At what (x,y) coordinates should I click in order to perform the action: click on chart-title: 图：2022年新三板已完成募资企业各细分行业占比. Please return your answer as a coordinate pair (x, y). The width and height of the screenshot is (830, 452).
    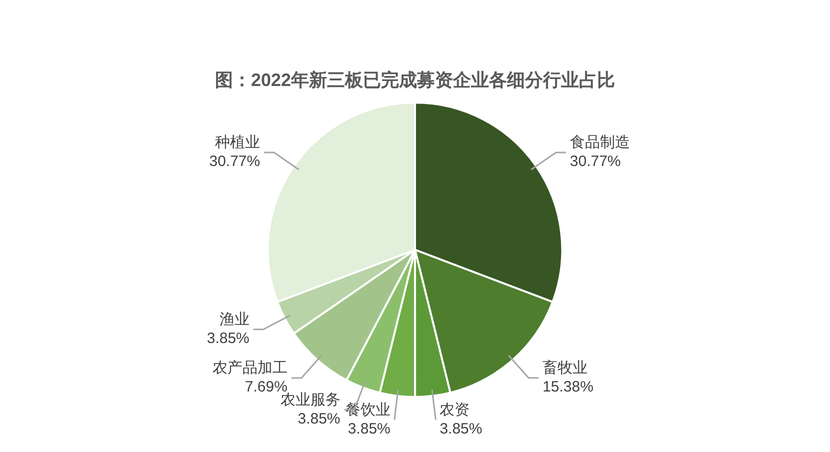
    Looking at the image, I should click on (415, 80).